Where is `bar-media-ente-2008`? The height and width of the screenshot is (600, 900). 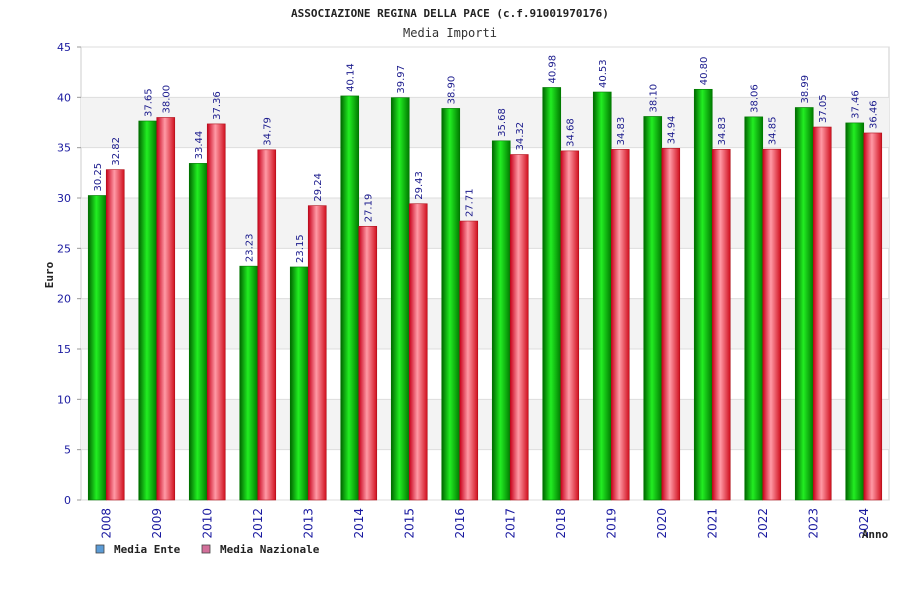 bar-media-ente-2008 is located at coordinates (97, 348).